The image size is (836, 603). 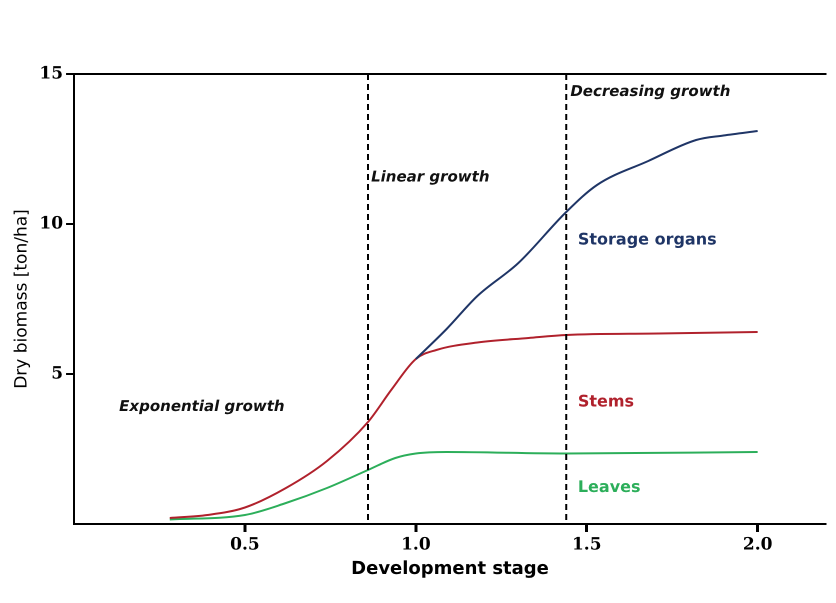 I want to click on y-tick-label: 15, so click(x=51, y=73).